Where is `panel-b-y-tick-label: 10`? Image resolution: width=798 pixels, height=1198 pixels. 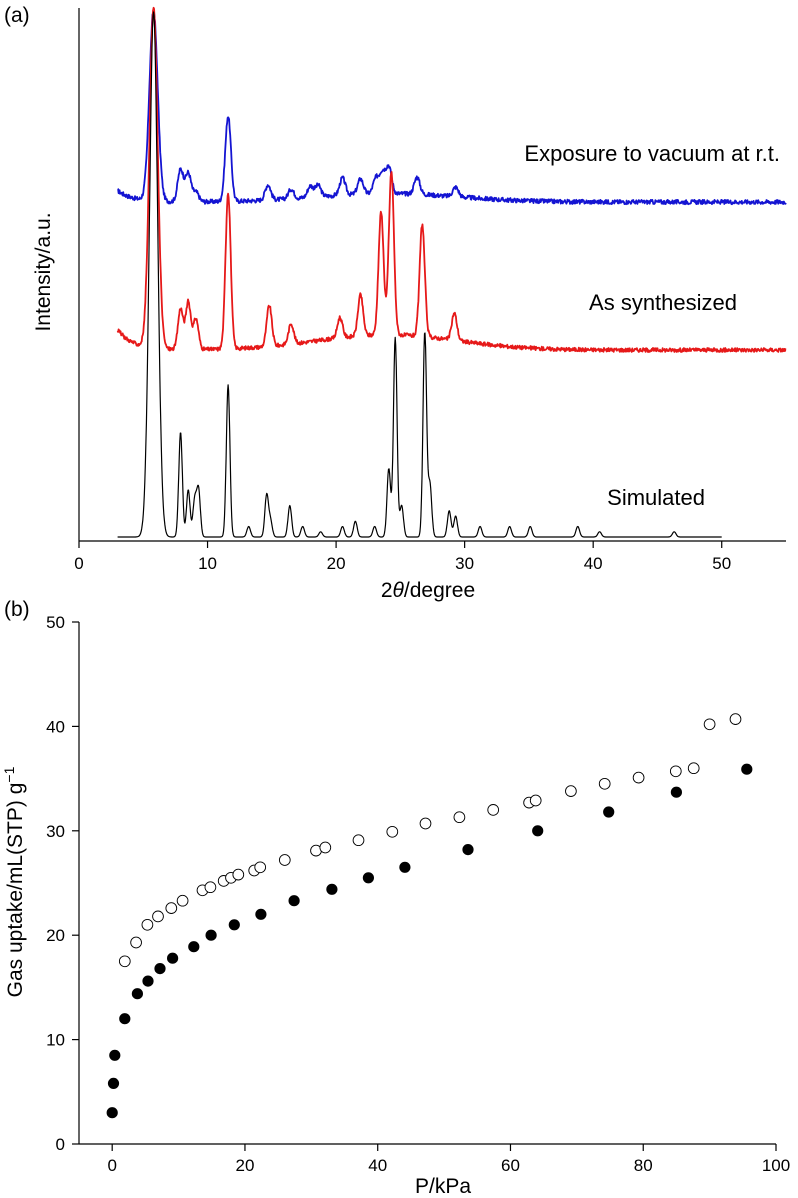 panel-b-y-tick-label: 10 is located at coordinates (55, 1040).